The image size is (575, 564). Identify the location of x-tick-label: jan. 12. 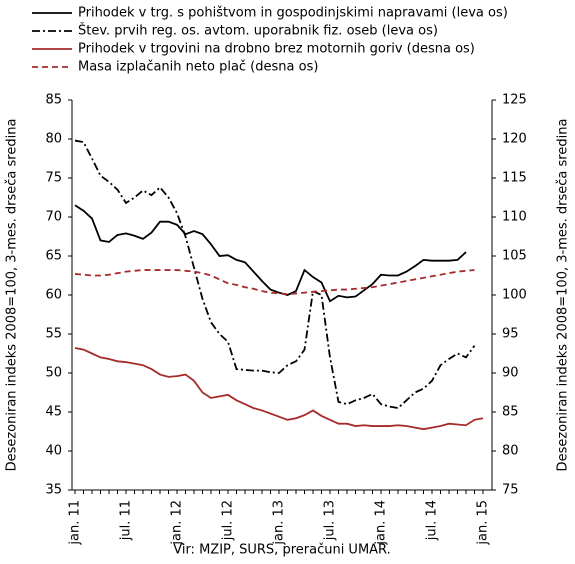
(177, 523).